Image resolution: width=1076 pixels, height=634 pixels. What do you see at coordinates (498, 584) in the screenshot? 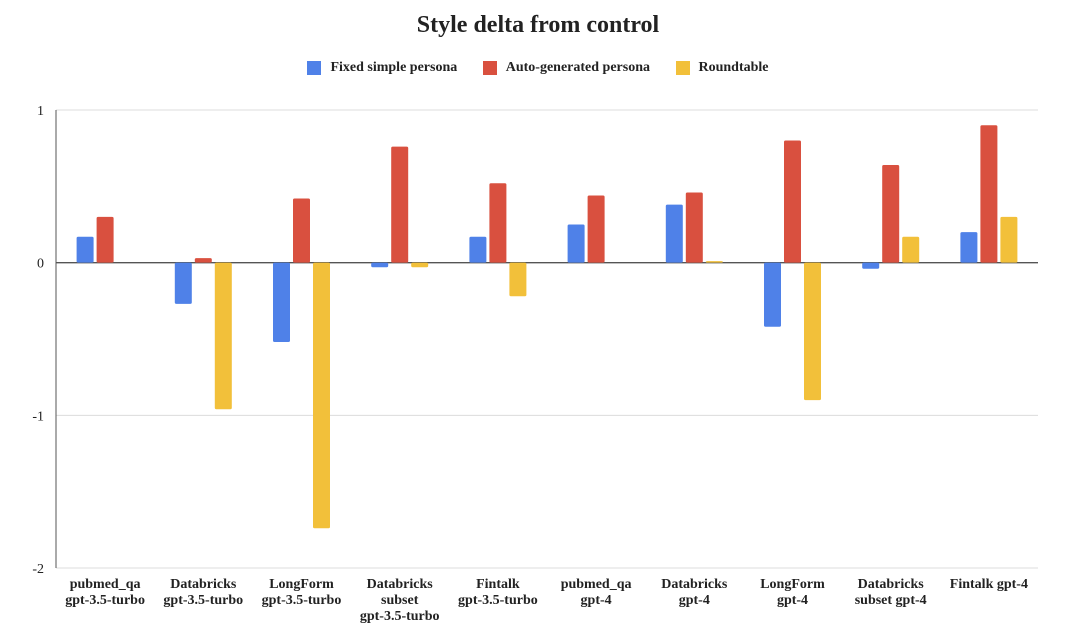
I see `x-tick-label-line: Fintalk` at bounding box center [498, 584].